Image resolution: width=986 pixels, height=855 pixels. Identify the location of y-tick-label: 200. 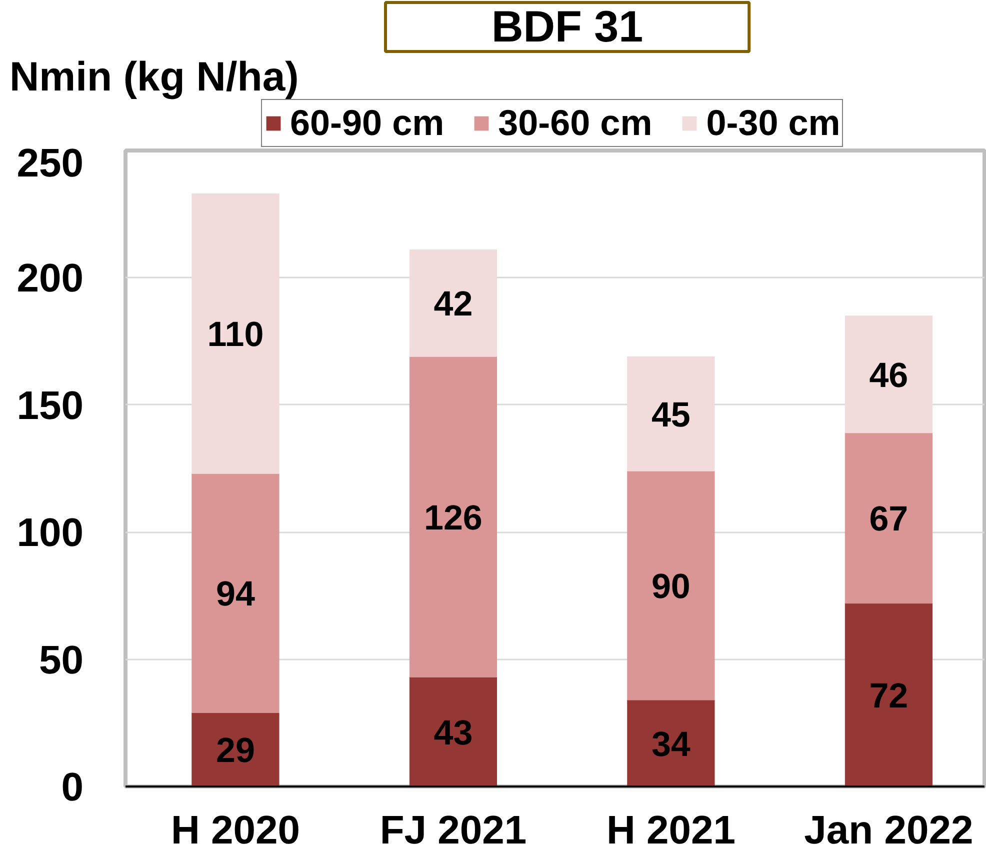
(50, 278).